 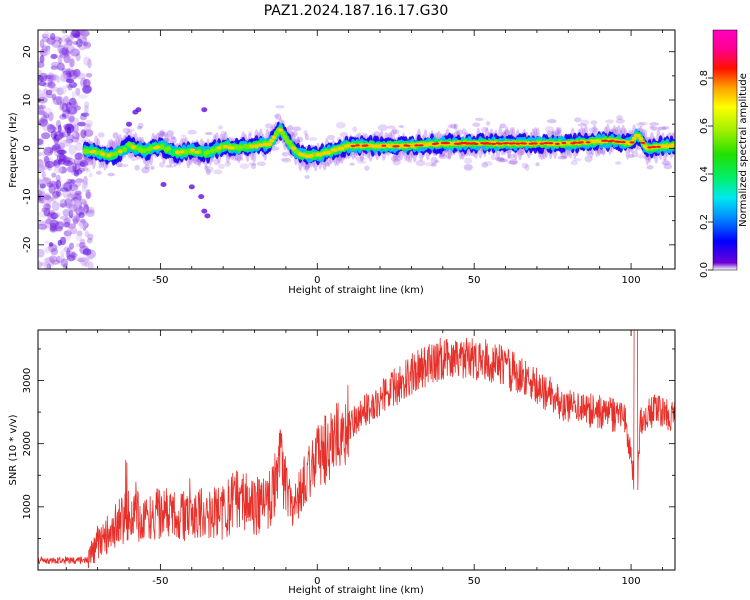 I want to click on colorbar-tick-label: 0.6, so click(x=704, y=126).